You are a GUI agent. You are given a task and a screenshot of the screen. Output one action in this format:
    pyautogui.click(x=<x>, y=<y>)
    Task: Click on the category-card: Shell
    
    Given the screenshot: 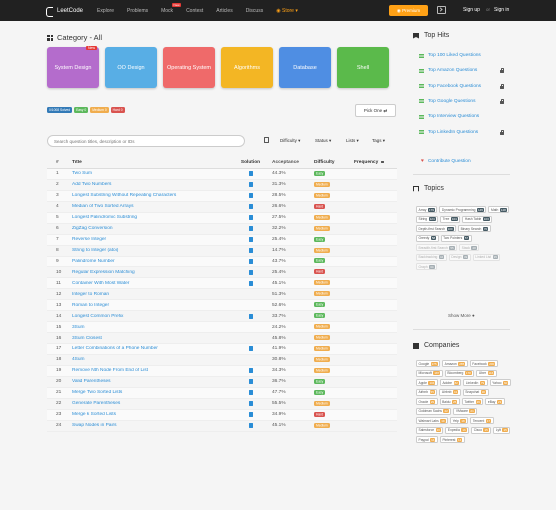 What is the action you would take?
    pyautogui.click(x=363, y=67)
    